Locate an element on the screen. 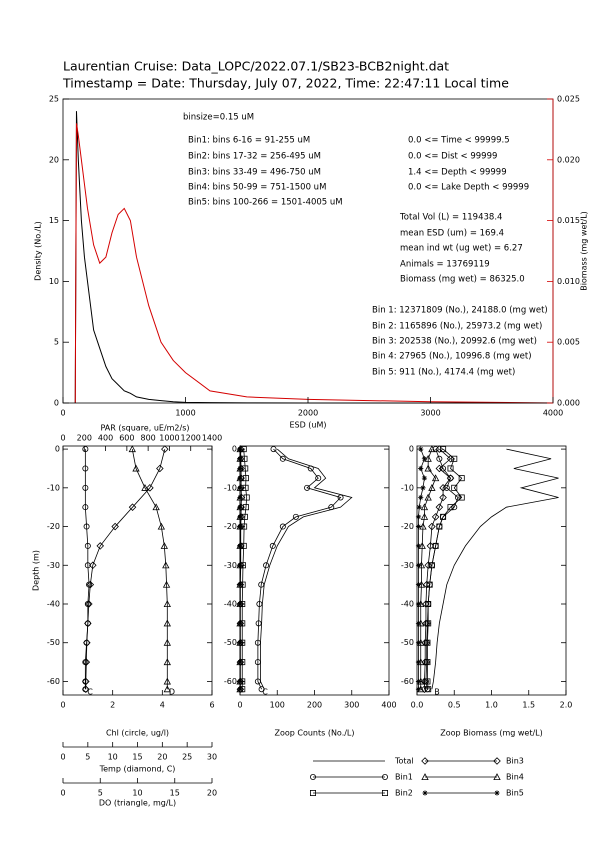  legend-label: Bin3 is located at coordinates (515, 761).